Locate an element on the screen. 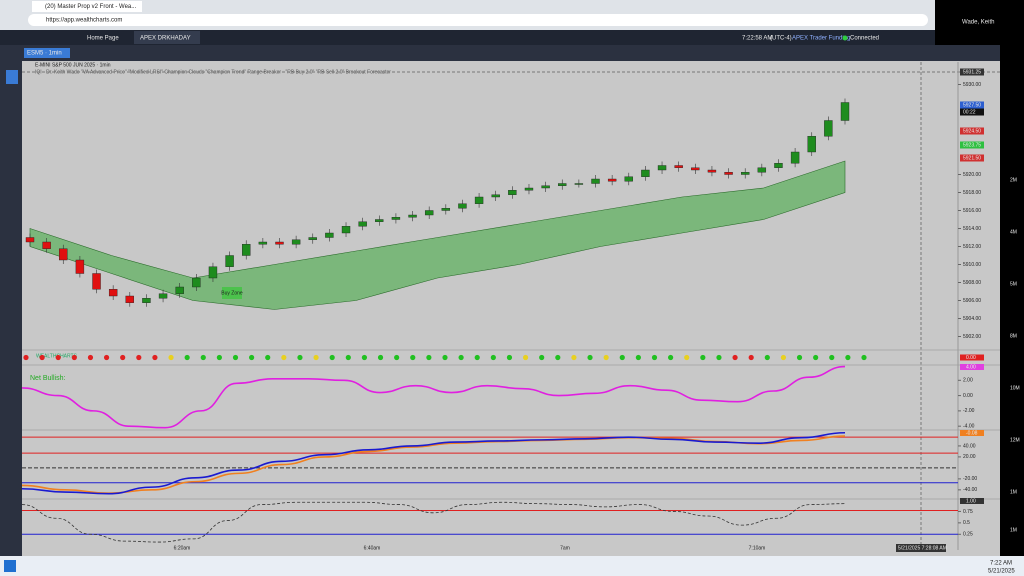  start-button is located at coordinates (10, 566).